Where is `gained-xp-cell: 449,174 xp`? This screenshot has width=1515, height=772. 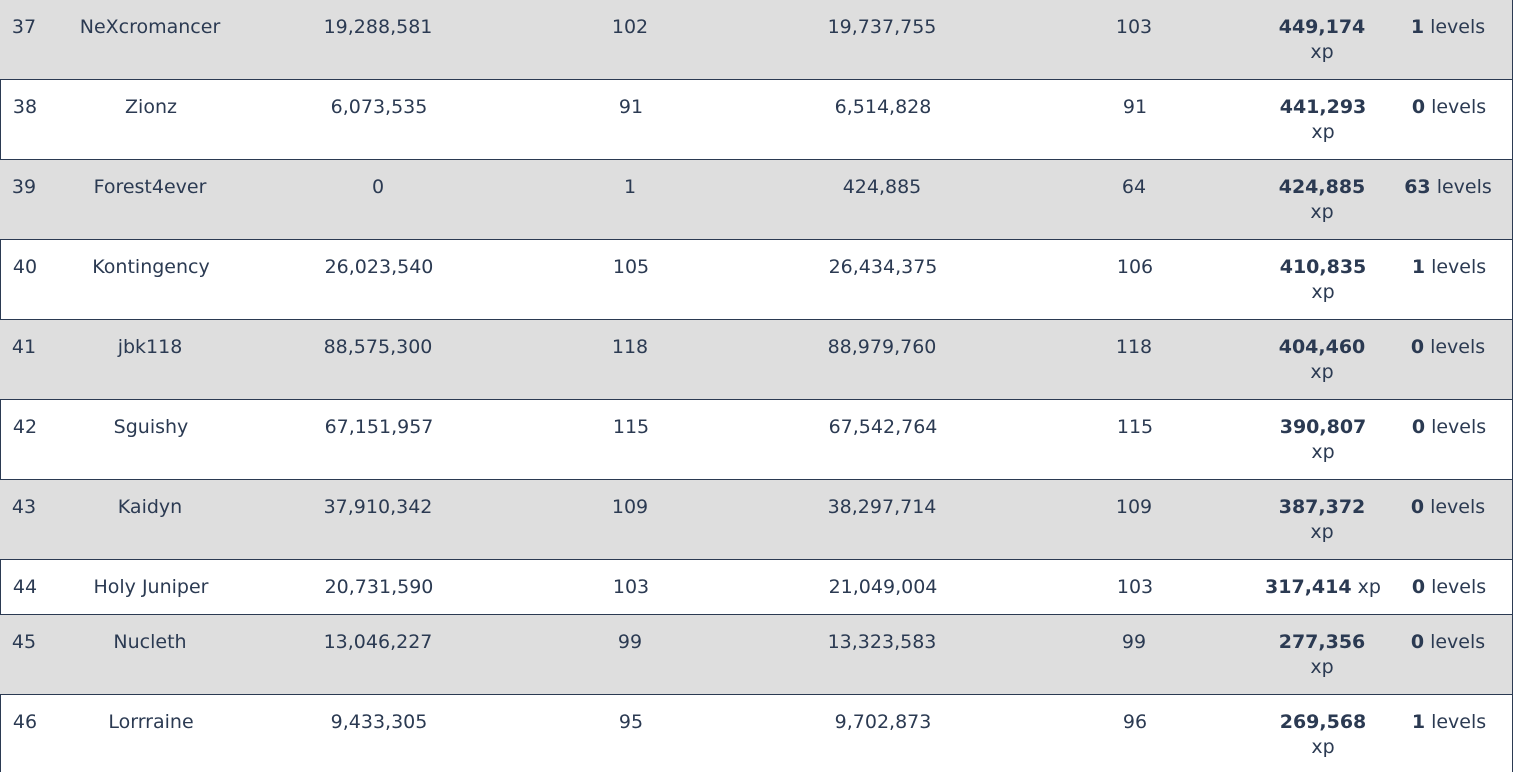
gained-xp-cell: 449,174 xp is located at coordinates (1322, 40).